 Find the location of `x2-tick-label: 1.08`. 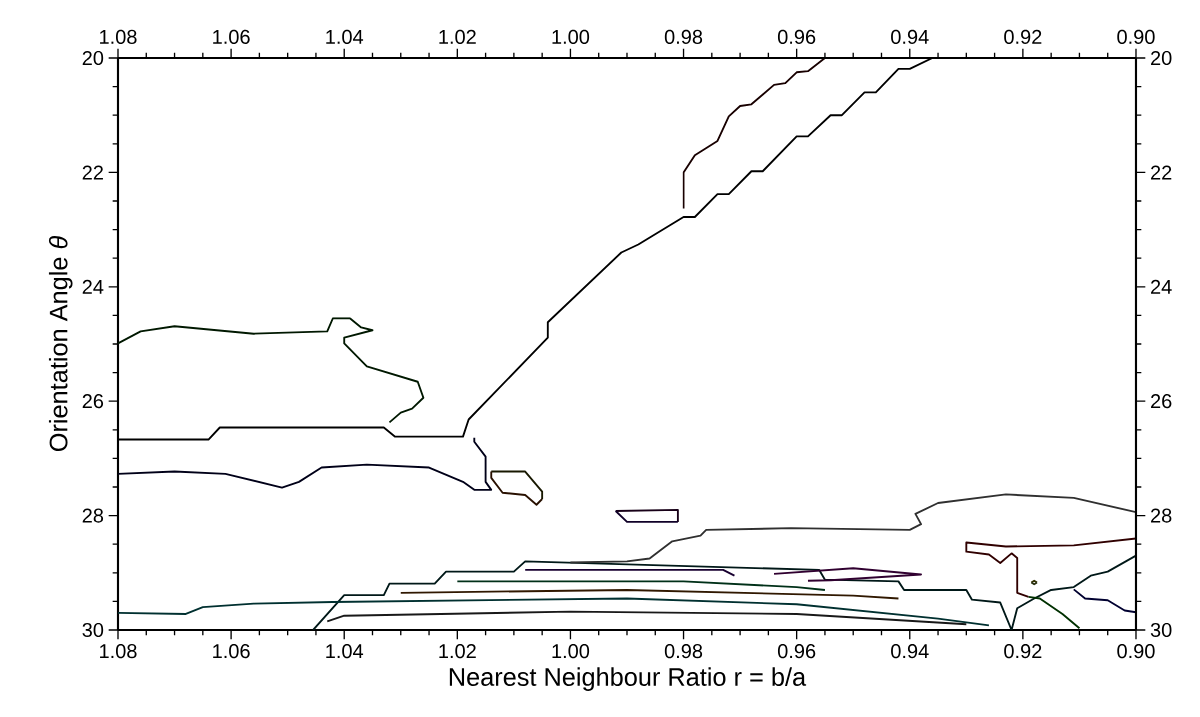

x2-tick-label: 1.08 is located at coordinates (118, 651).